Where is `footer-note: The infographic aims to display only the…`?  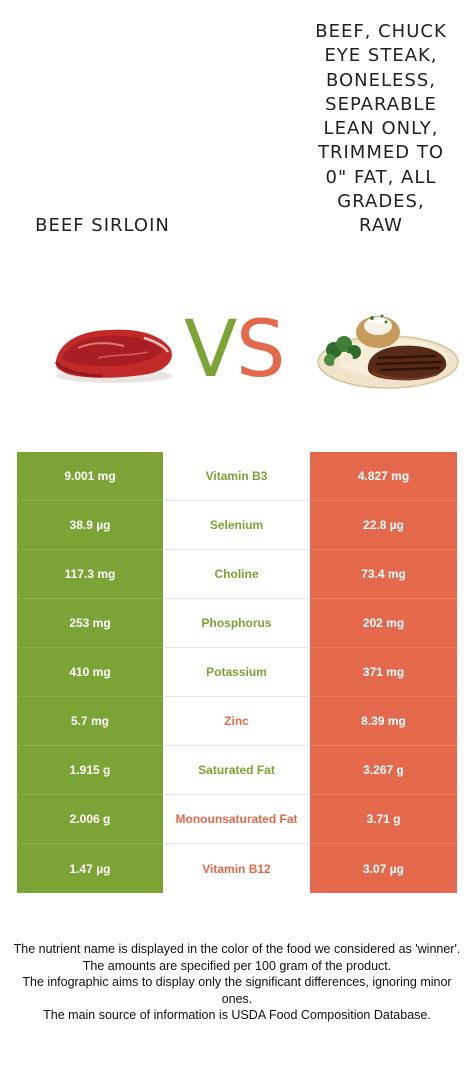 footer-note: The infographic aims to display only the… is located at coordinates (237, 990).